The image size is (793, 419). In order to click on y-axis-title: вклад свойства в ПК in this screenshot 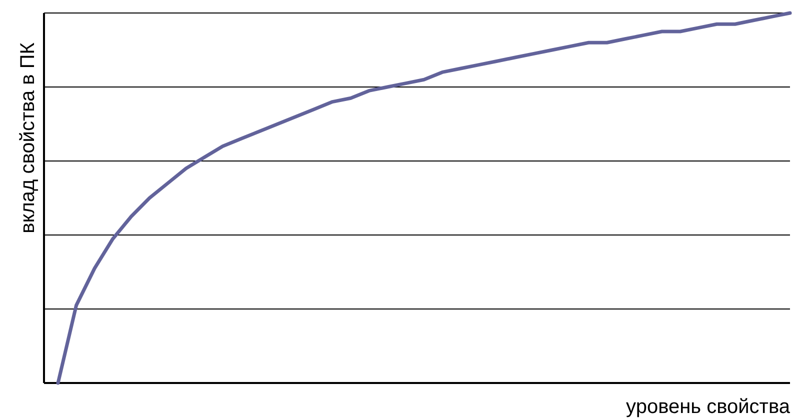, I will do `click(28, 138)`.